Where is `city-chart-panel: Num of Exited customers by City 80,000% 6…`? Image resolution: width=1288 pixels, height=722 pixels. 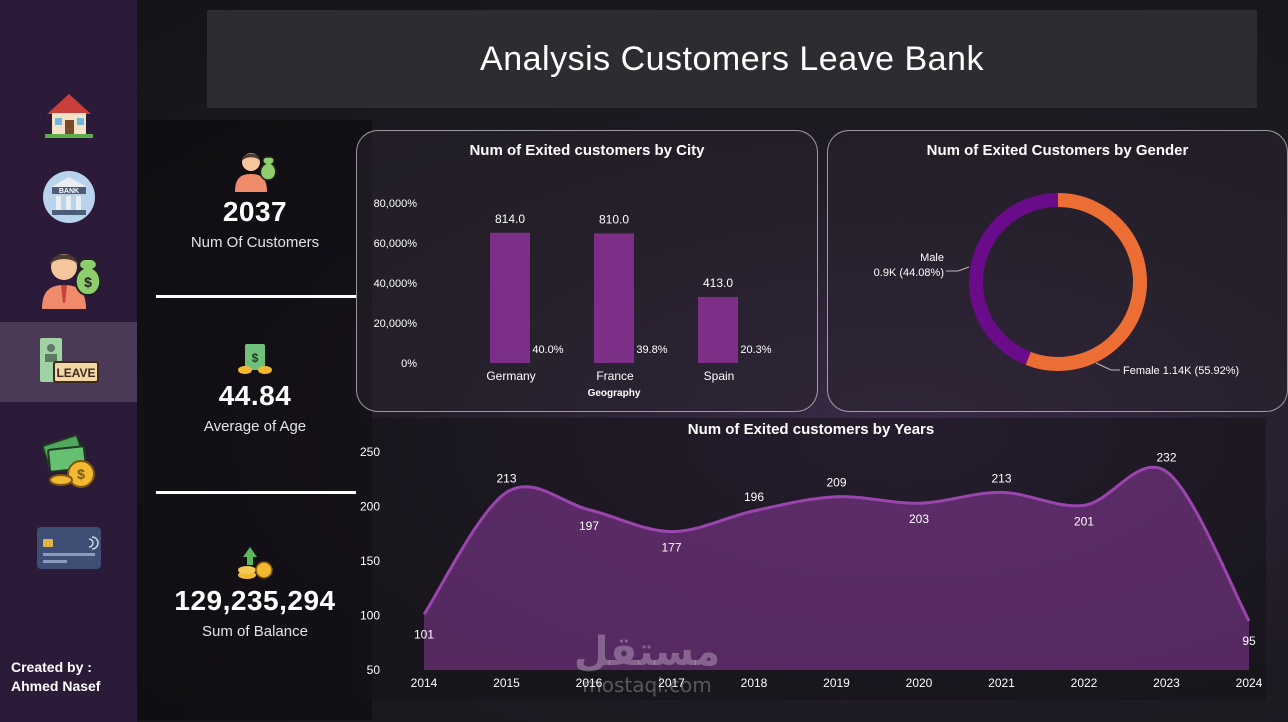 city-chart-panel: Num of Exited customers by City 80,000% 6… is located at coordinates (587, 271).